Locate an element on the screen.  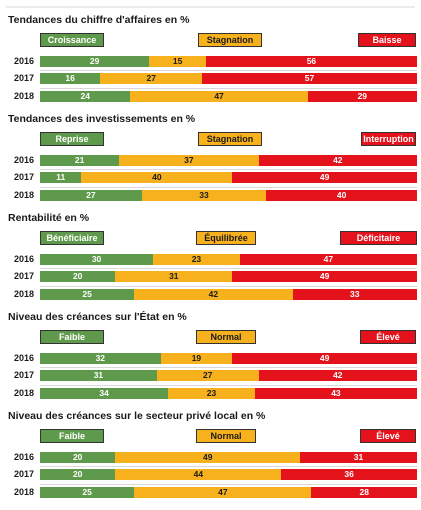
stacked-bar: 25 42 33 is located at coordinates (228, 294).